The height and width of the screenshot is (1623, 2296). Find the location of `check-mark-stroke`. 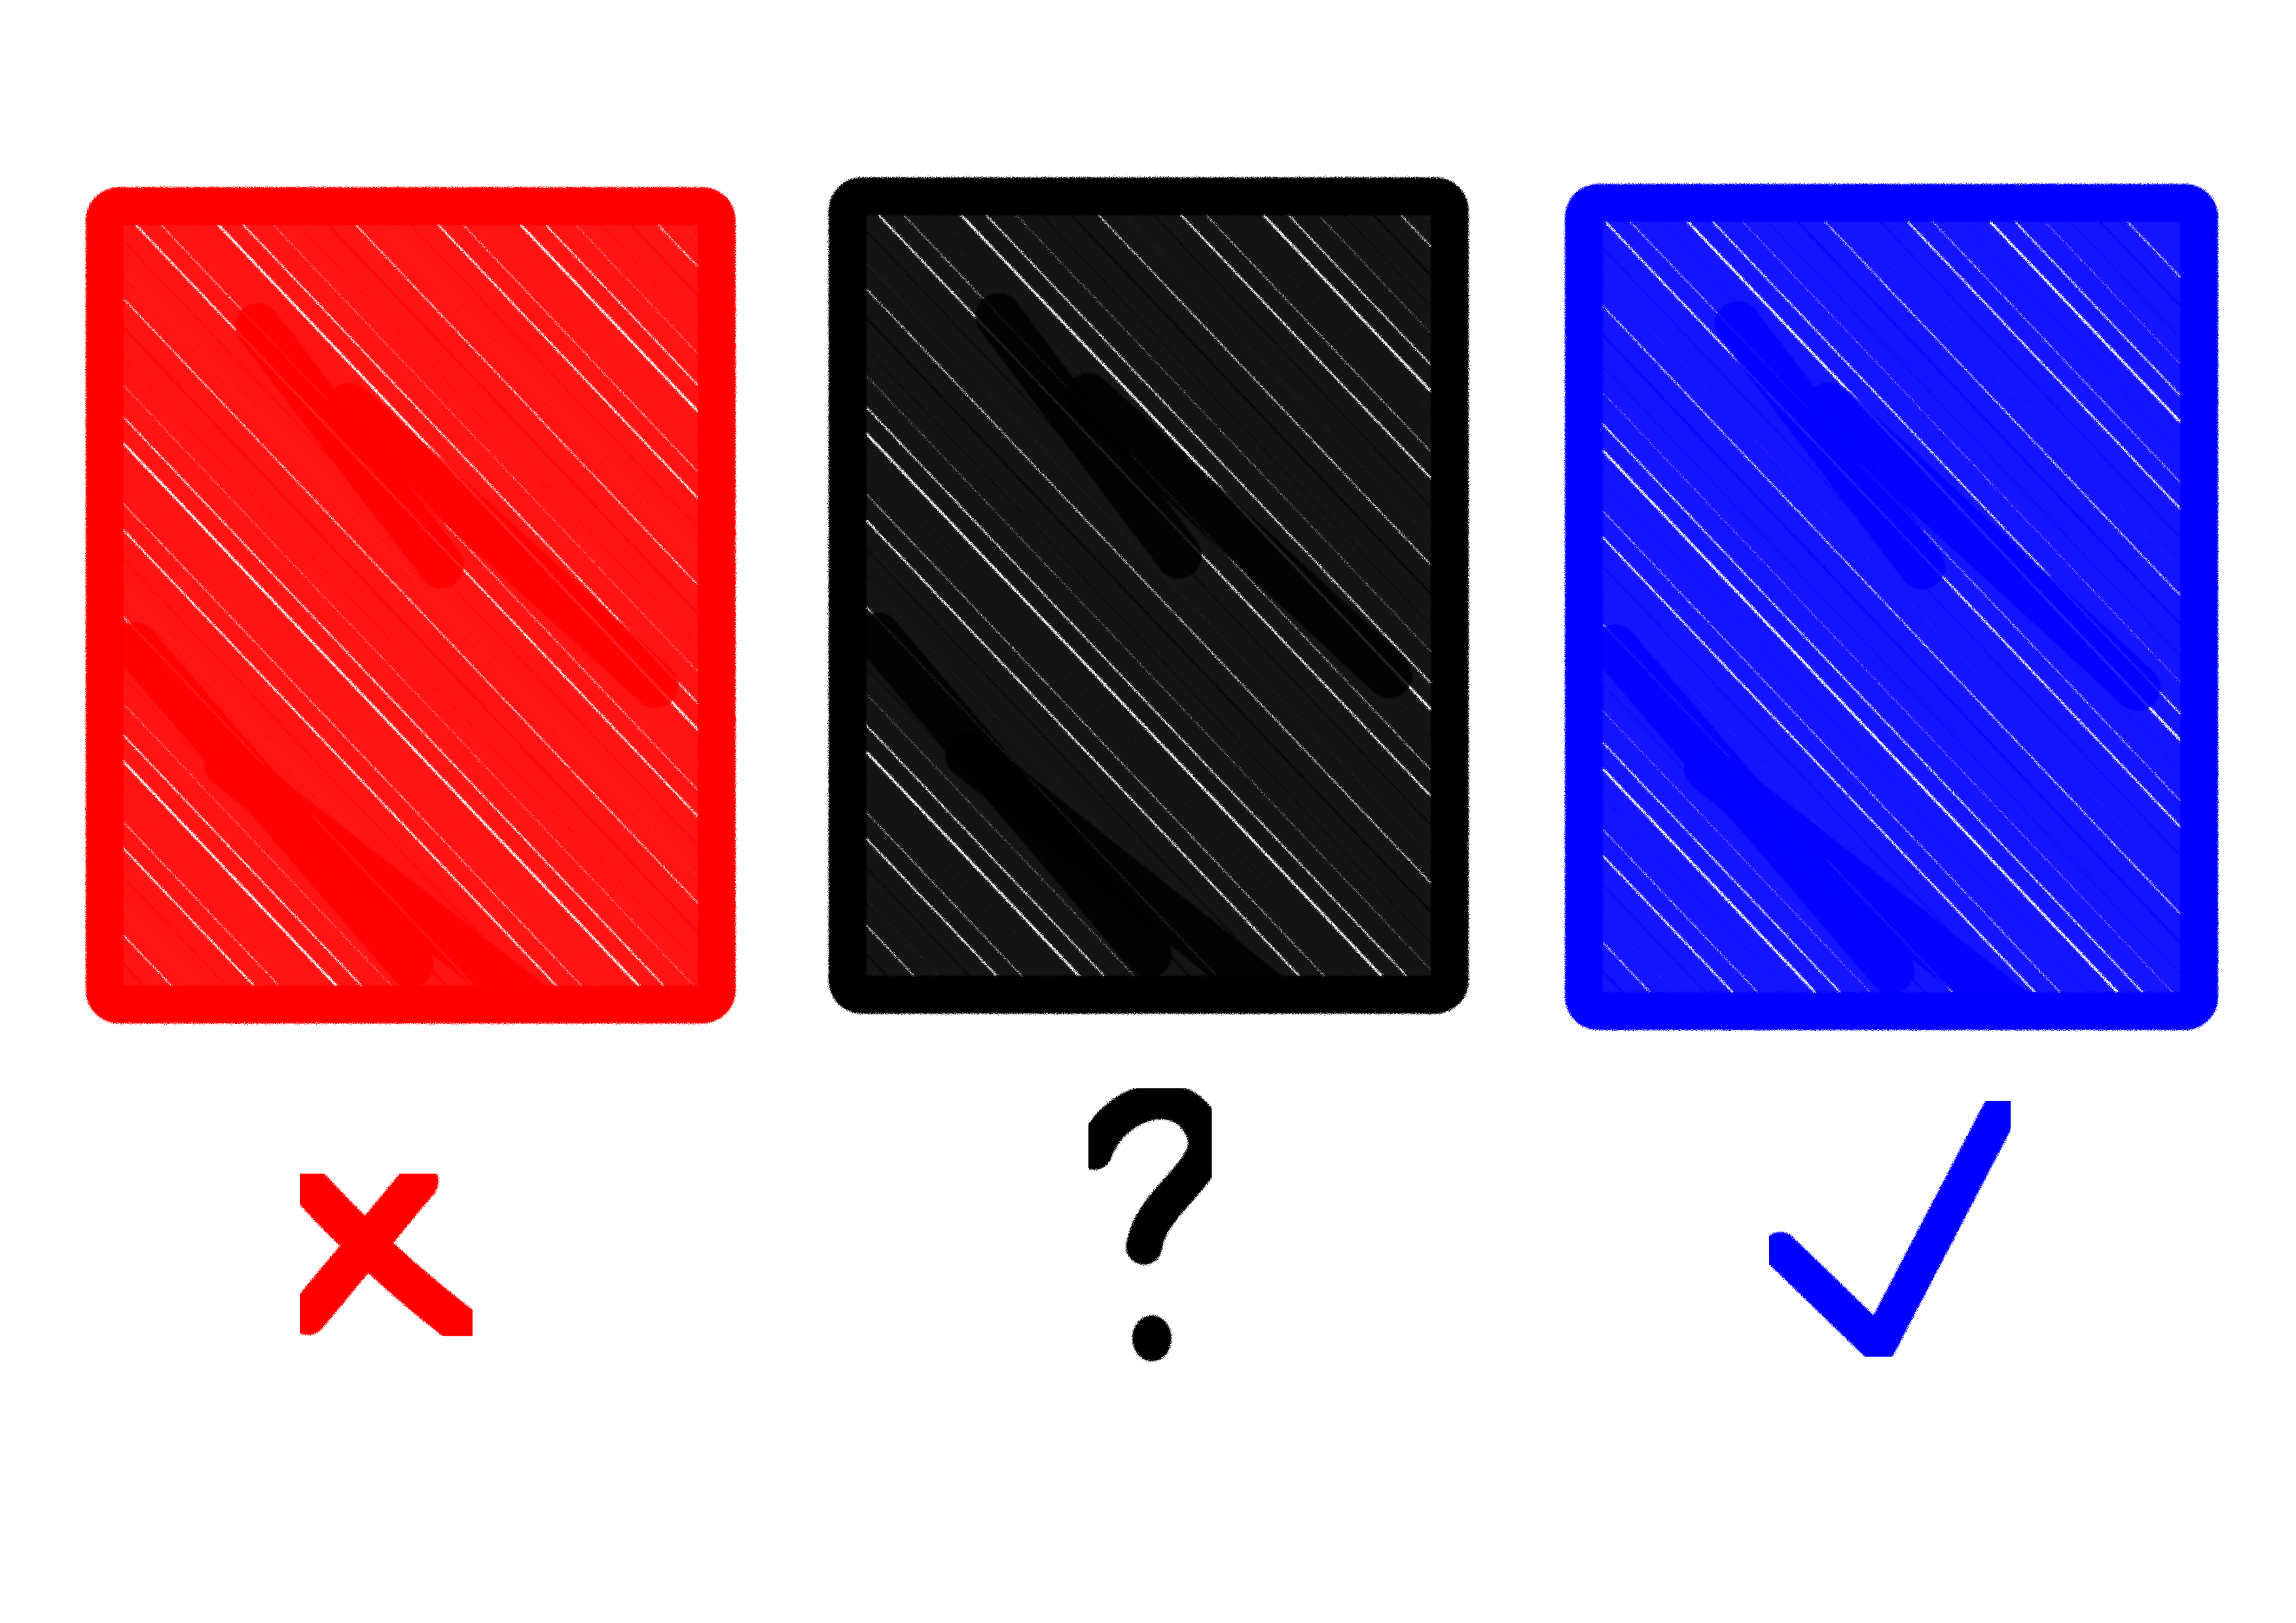

check-mark-stroke is located at coordinates (1890, 1228).